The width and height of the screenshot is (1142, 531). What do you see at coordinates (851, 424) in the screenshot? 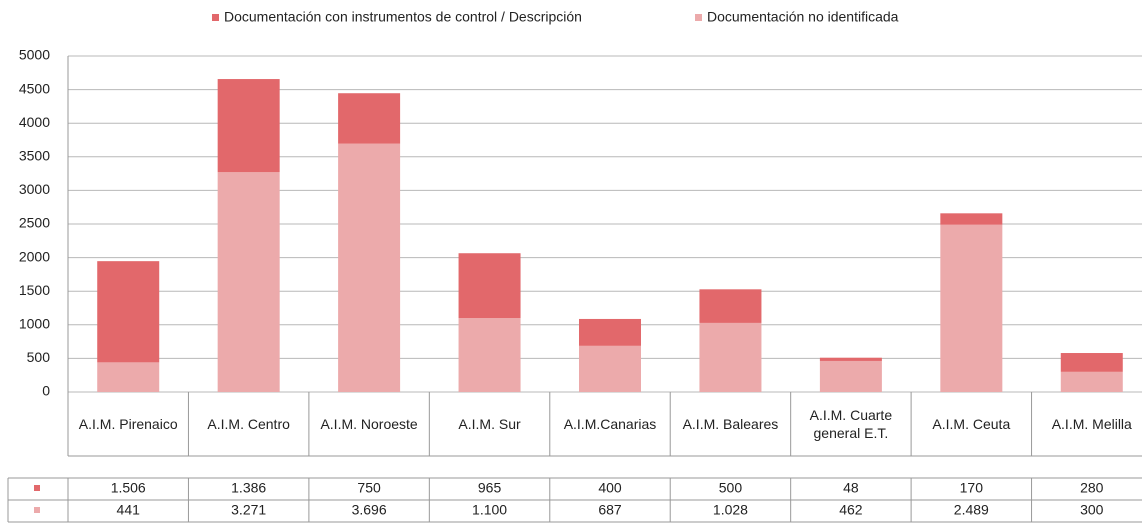
I see `x-tick-label: A.I.M. Cuarte general E.T.` at bounding box center [851, 424].